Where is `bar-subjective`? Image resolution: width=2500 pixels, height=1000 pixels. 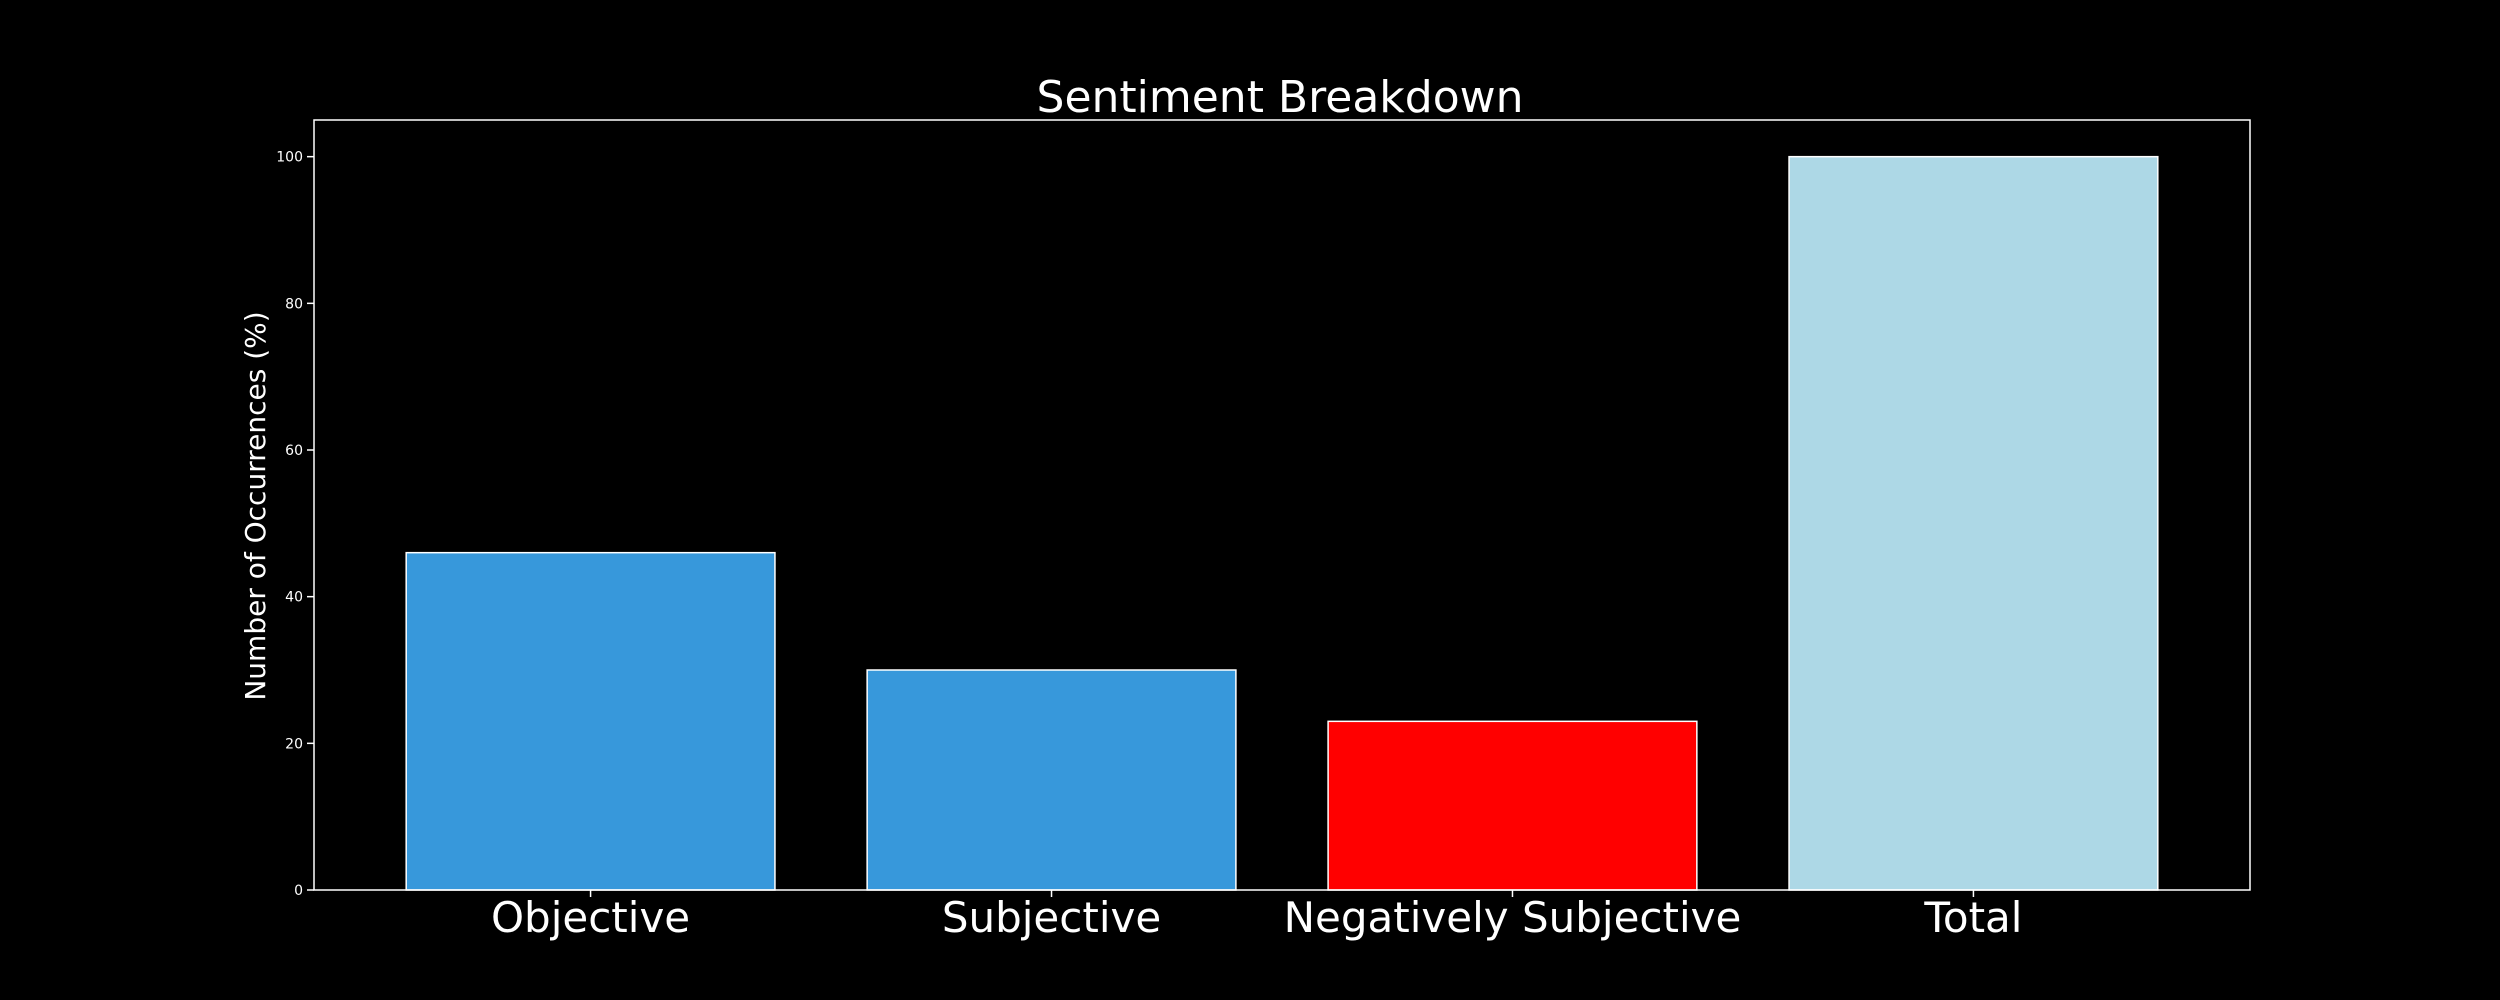 bar-subjective is located at coordinates (1051, 780).